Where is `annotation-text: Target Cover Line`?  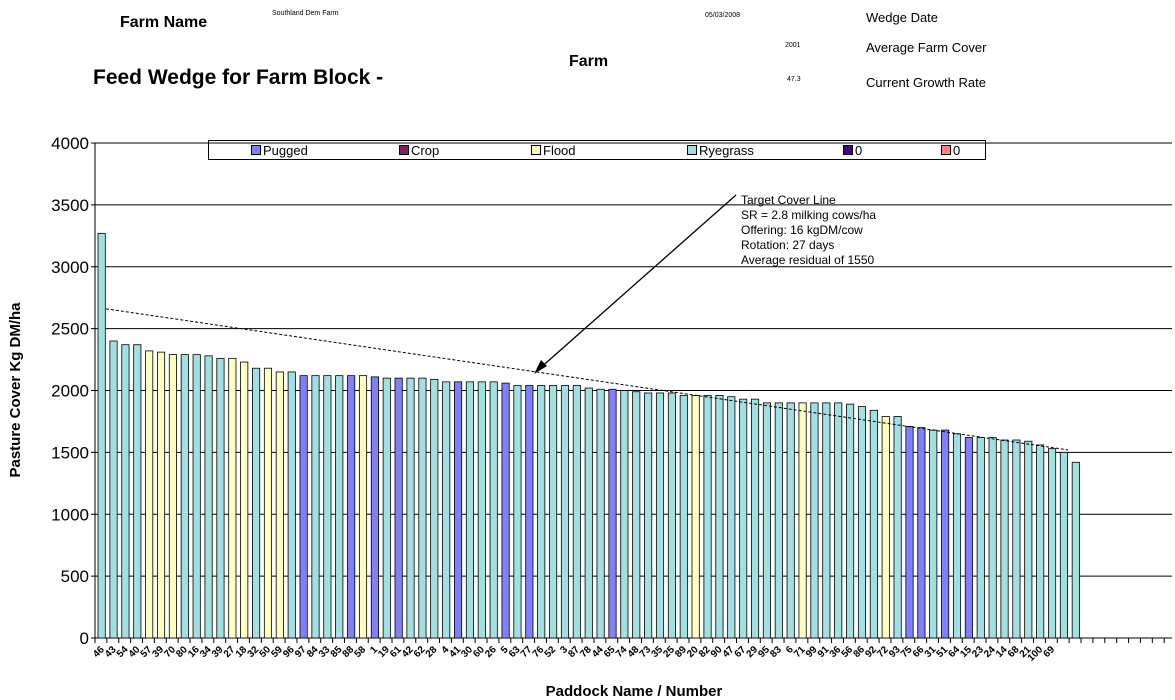 annotation-text: Target Cover Line is located at coordinates (788, 200).